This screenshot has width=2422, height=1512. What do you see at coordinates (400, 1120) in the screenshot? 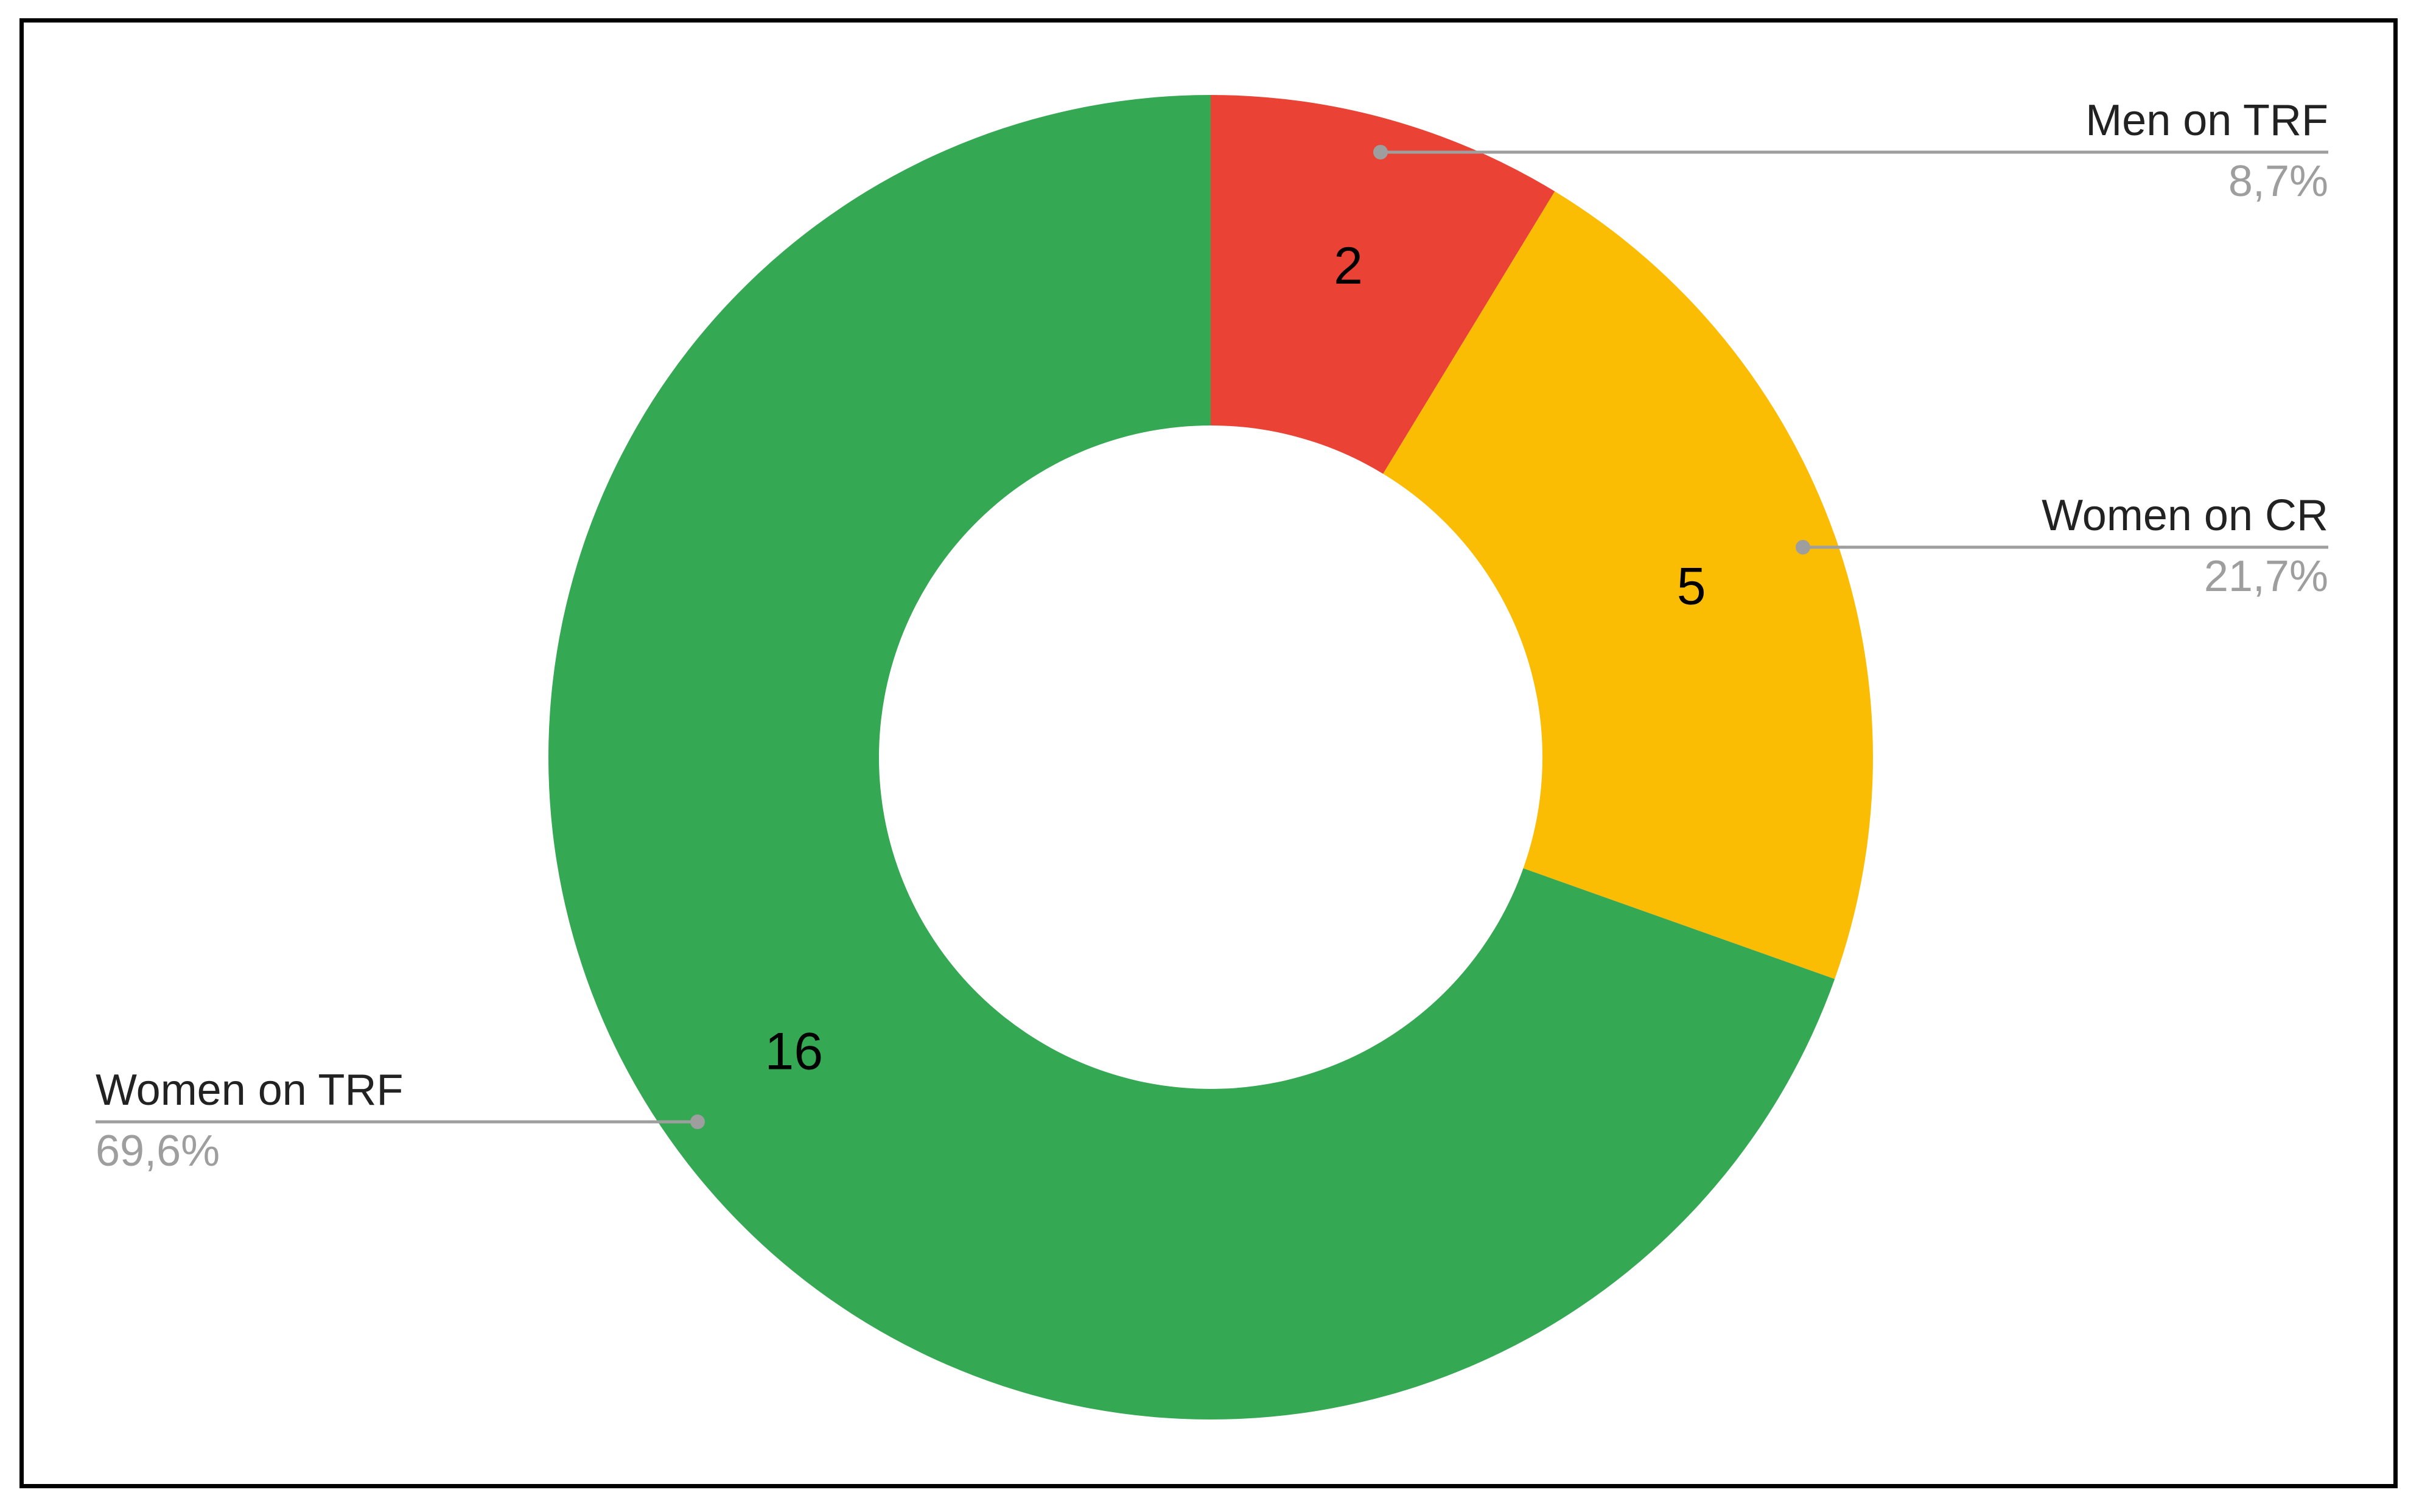
I see `callout-women-on-trf: Women on TRF 69,6%` at bounding box center [400, 1120].